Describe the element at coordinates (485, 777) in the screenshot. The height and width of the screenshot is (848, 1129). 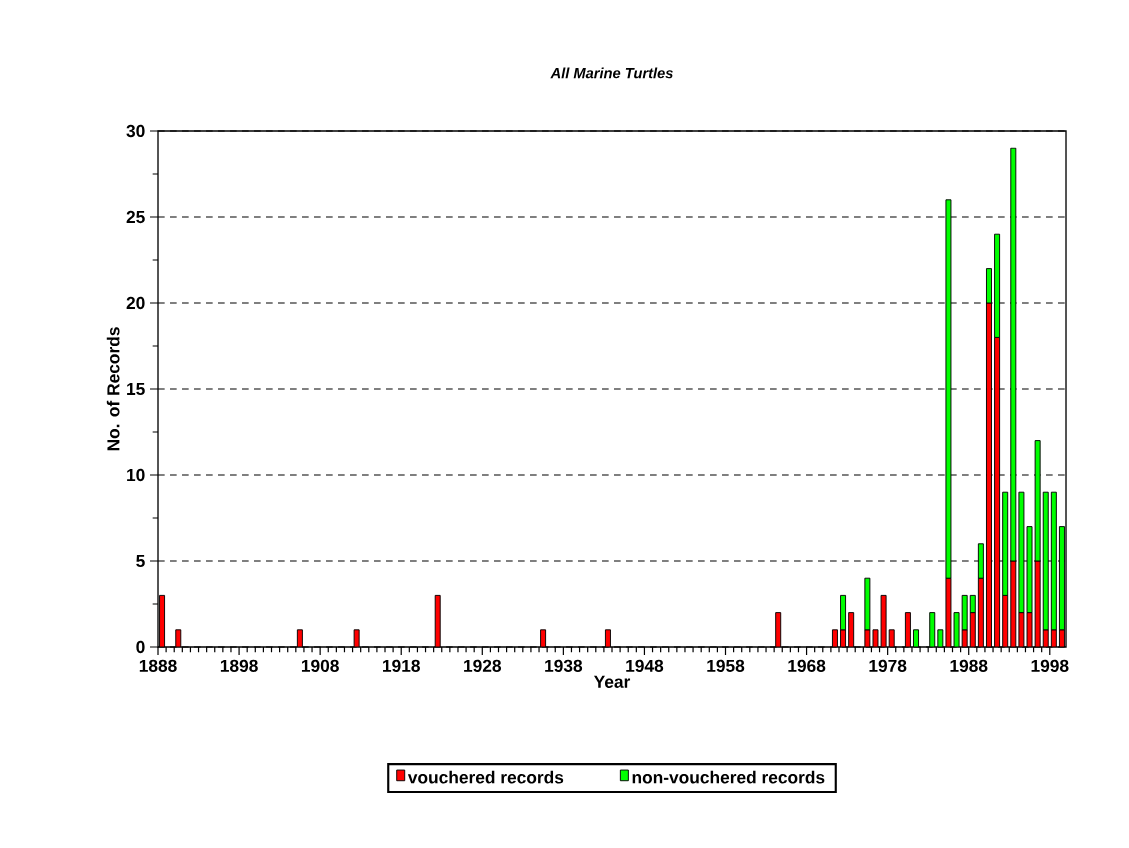
I see `legend-label: vouchered records` at that location.